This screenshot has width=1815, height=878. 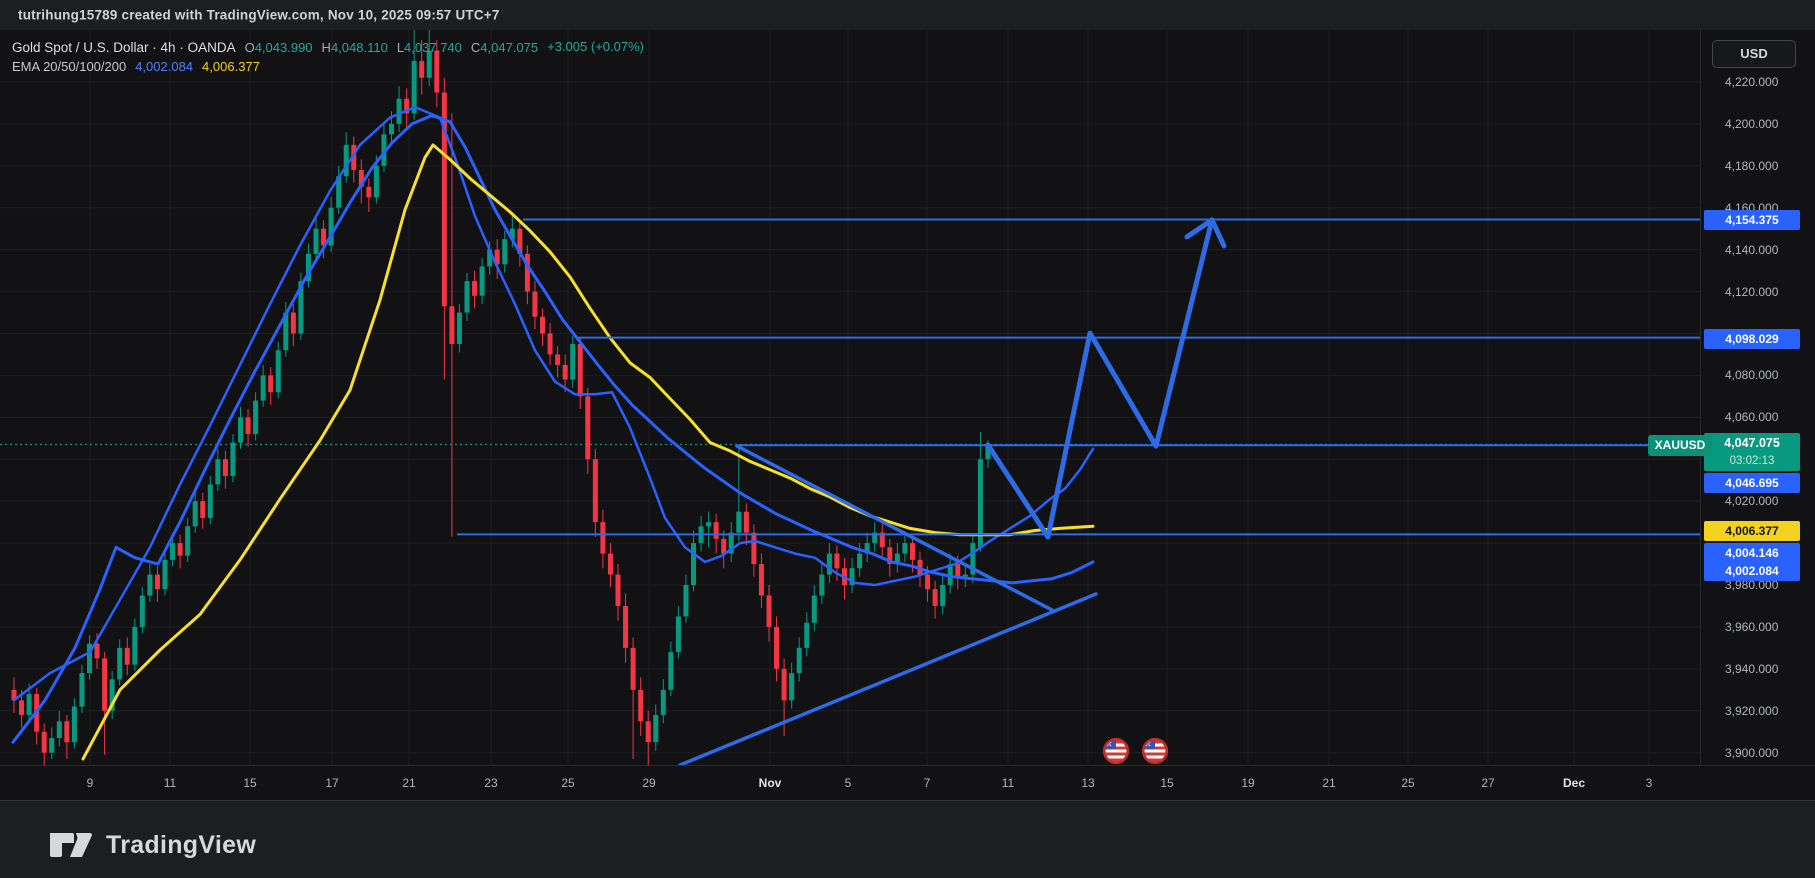 I want to click on bar-countdown: 03:02:13, so click(x=1752, y=461).